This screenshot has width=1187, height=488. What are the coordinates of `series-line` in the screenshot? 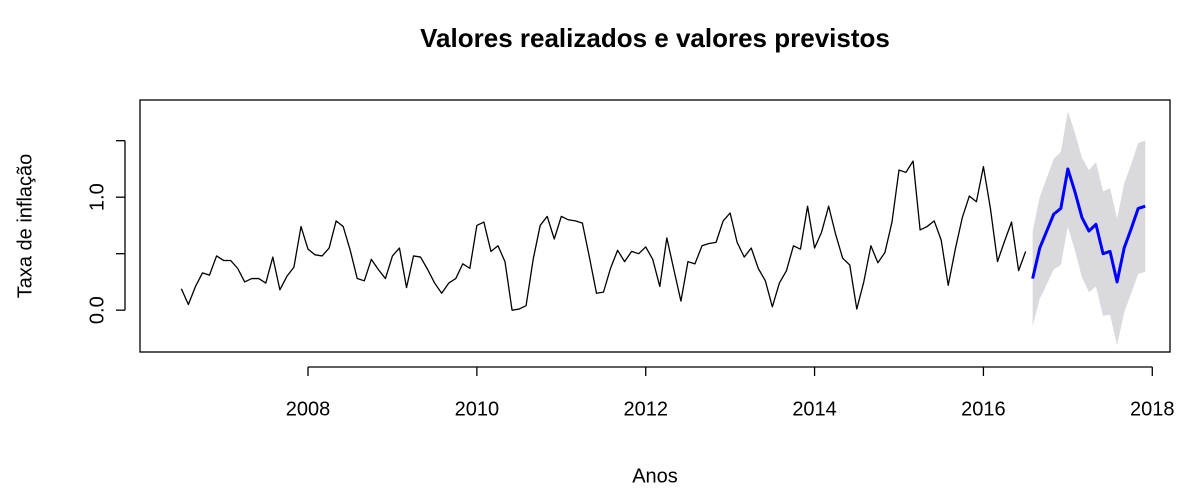 It's located at (1088, 225).